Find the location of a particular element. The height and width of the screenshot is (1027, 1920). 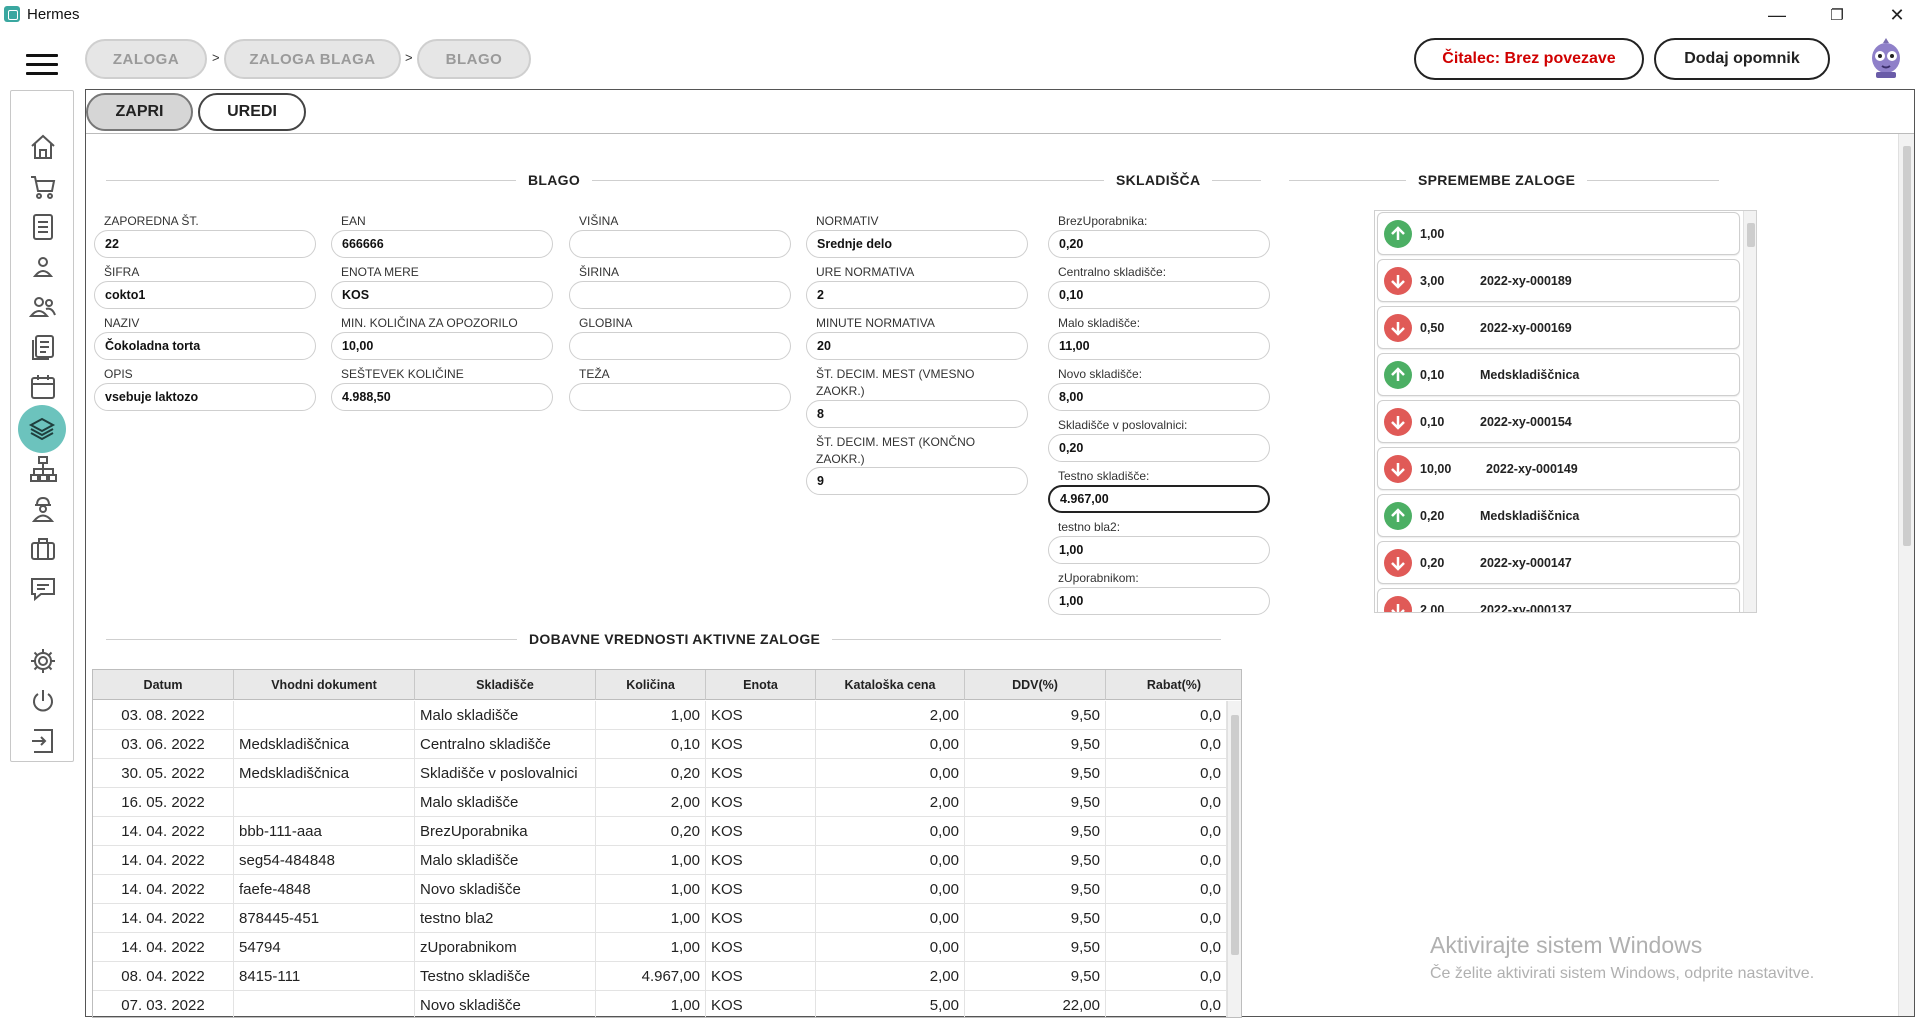

decimals-final-field: 9 is located at coordinates (917, 481).